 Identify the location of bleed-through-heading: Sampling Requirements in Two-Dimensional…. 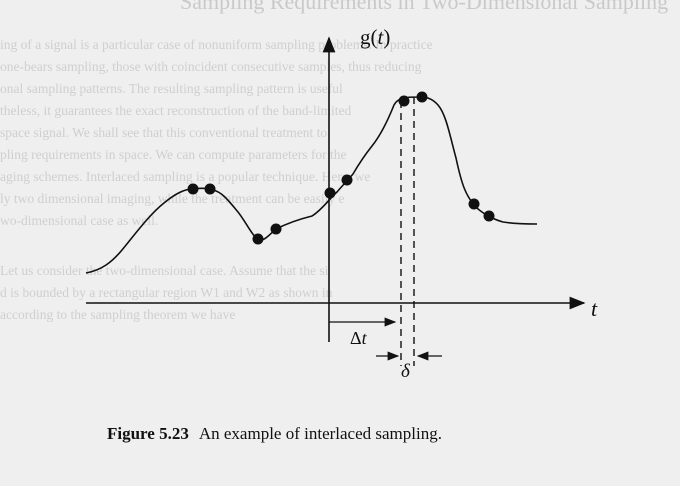
(424, 7).